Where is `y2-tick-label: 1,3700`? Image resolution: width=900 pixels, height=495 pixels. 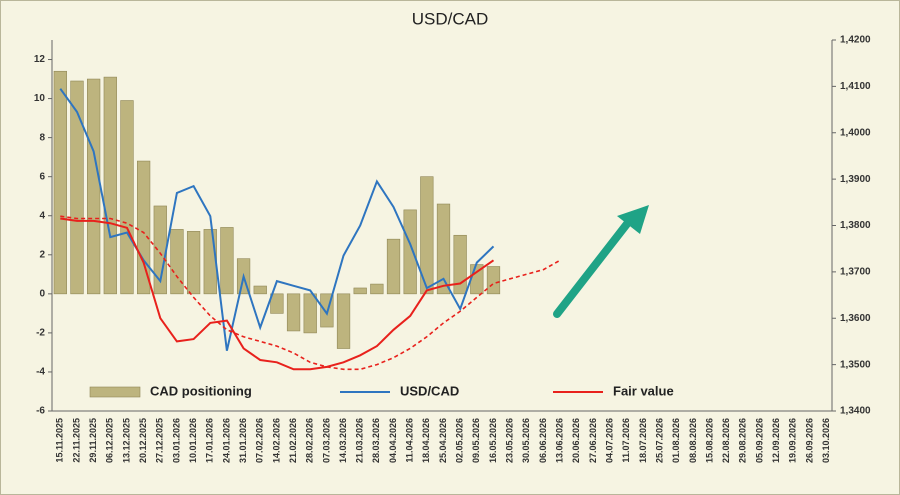
y2-tick-label: 1,3700 is located at coordinates (855, 272).